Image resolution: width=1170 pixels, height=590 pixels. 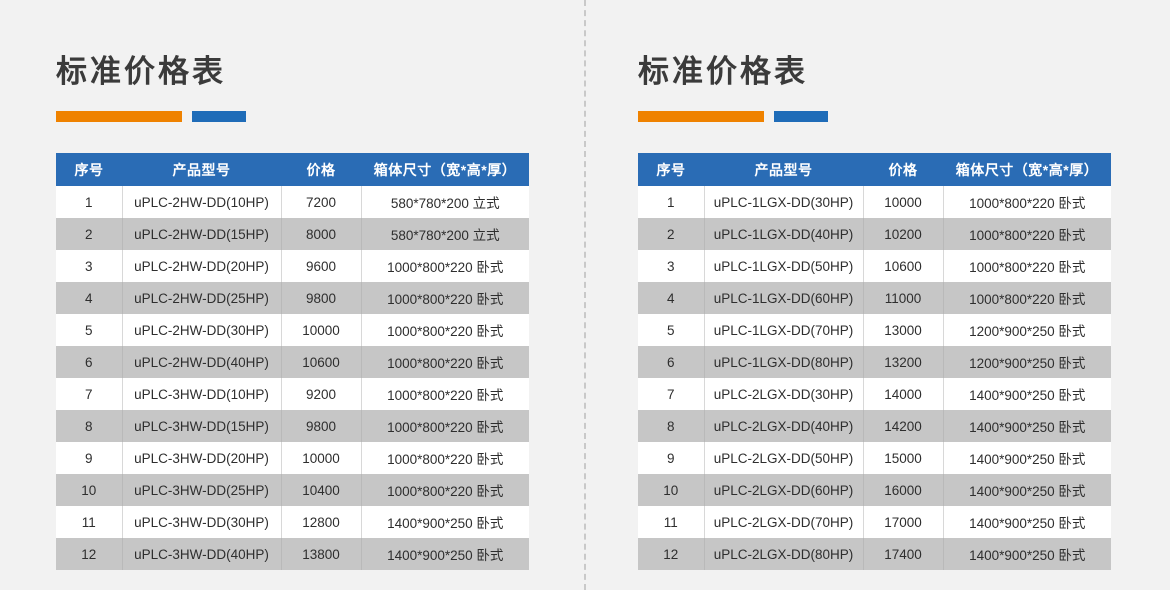 I want to click on column-header-price: 价格, so click(x=903, y=170).